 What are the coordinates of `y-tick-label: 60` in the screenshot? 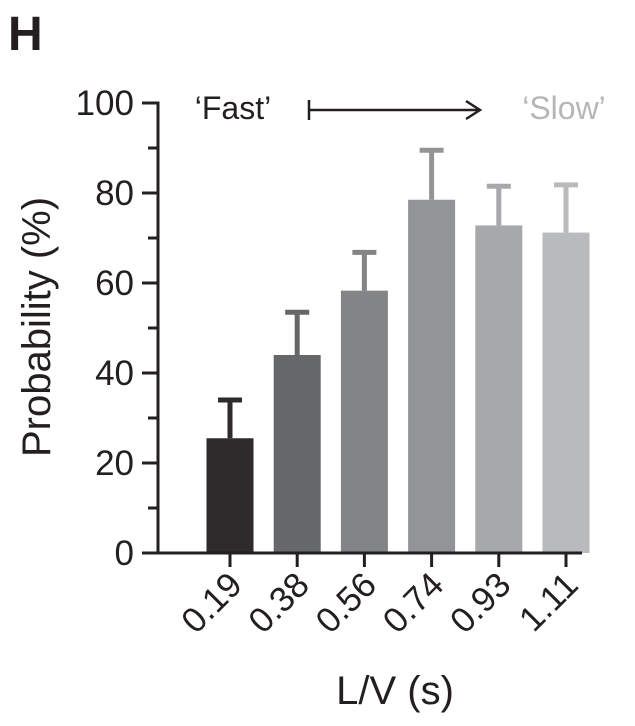 It's located at (114, 283).